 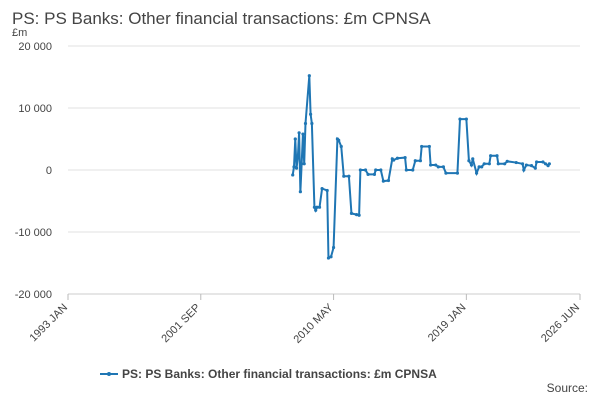 What do you see at coordinates (35, 109) in the screenshot?
I see `y-tick-label: 10 000` at bounding box center [35, 109].